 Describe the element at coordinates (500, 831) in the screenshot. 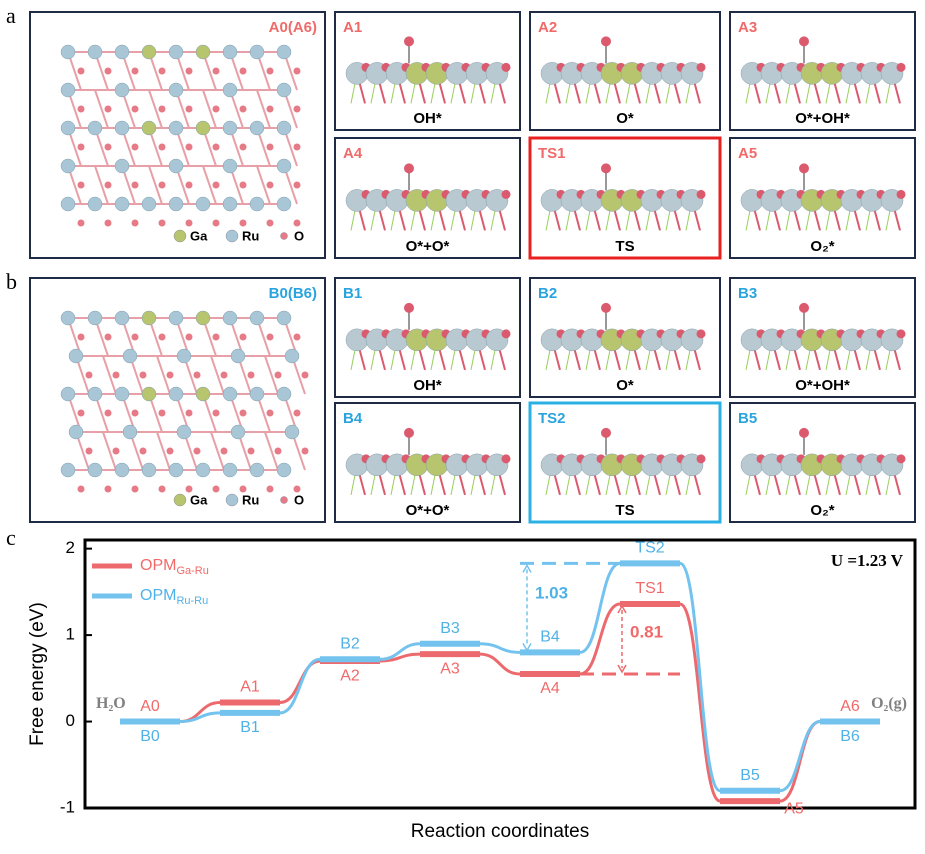

I see `x-axis-label: Reaction coordinates` at that location.